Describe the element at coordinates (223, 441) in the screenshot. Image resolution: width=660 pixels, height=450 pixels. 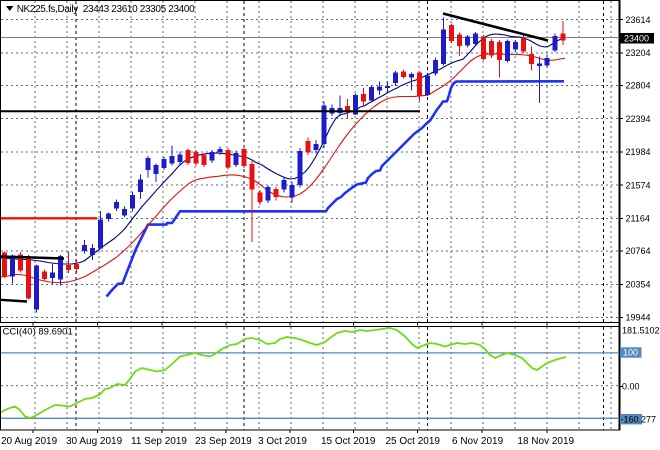
I see `svg-text: 23 Sep 2019` at that location.